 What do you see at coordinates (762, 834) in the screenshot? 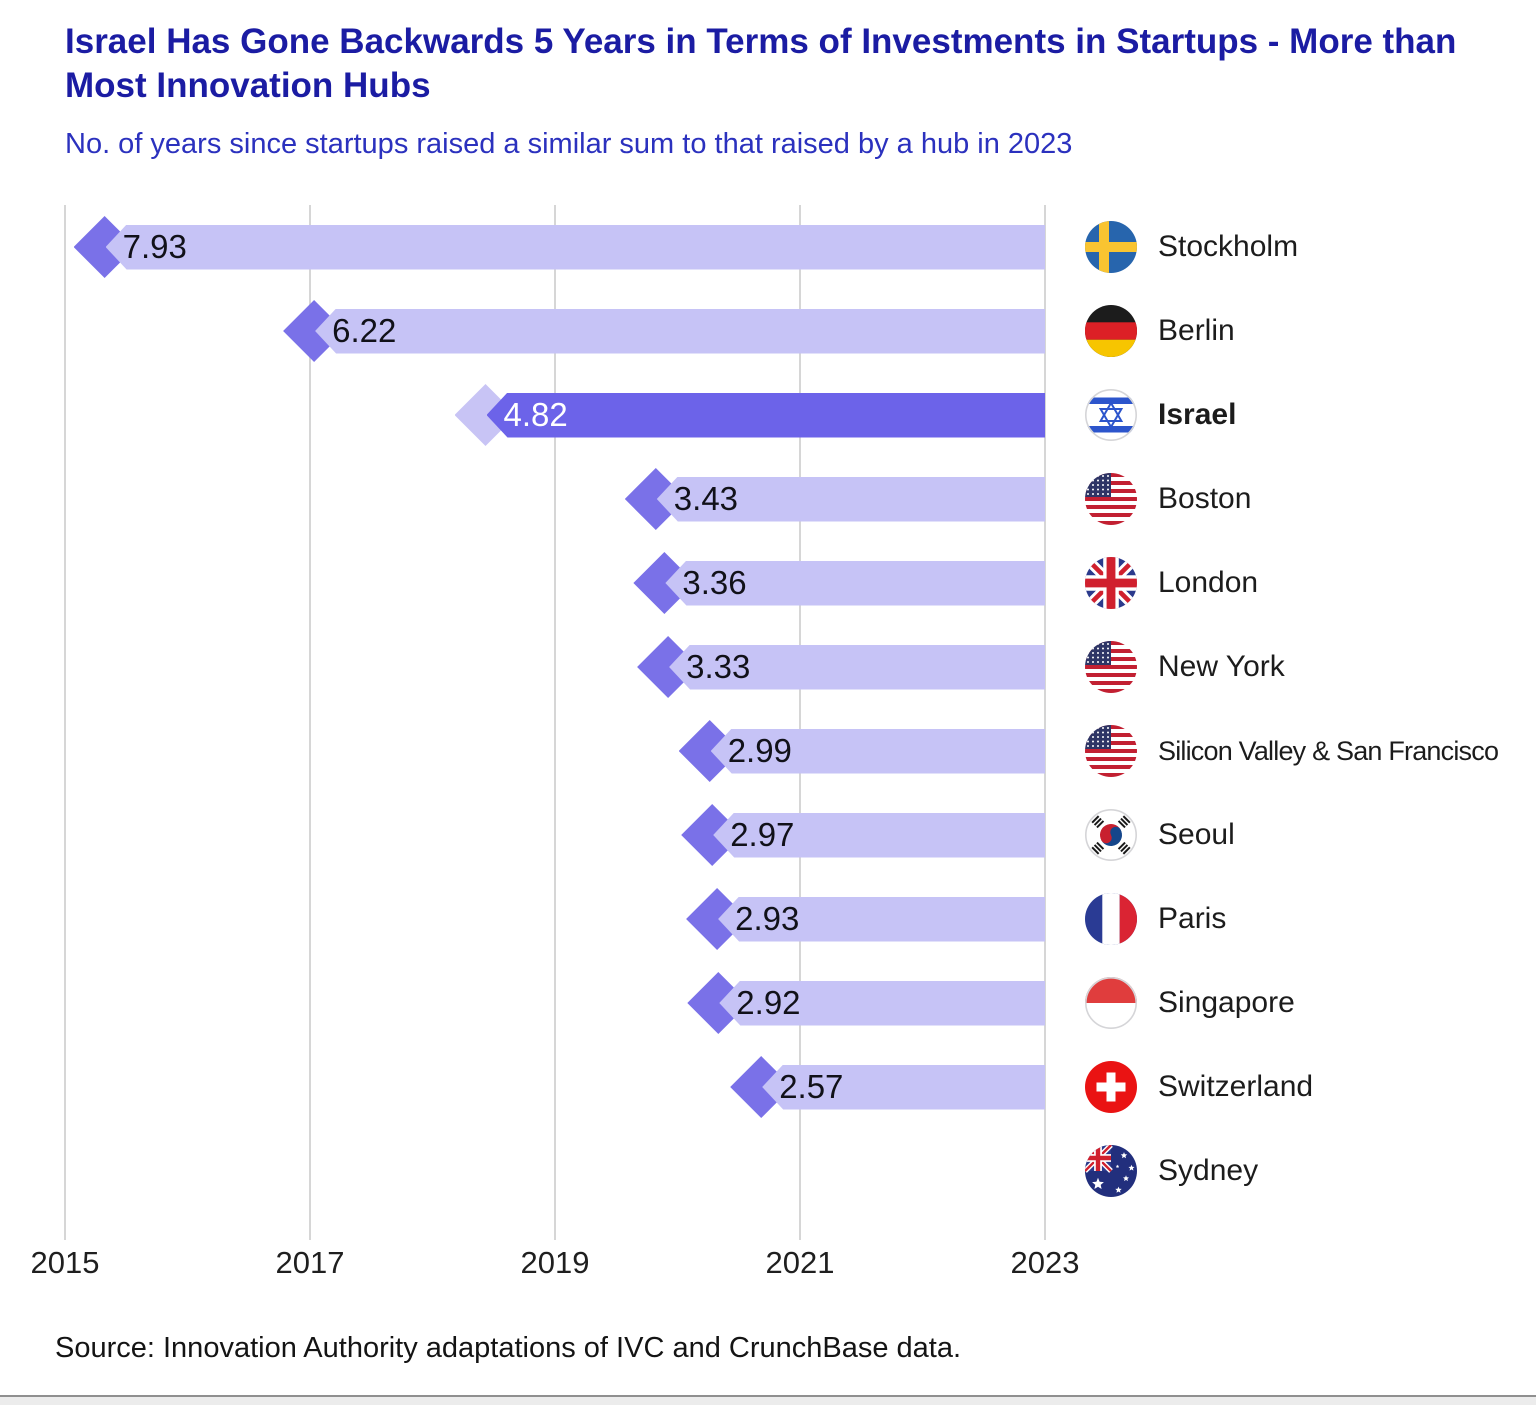
I see `value-label-seoul: 2.97` at bounding box center [762, 834].